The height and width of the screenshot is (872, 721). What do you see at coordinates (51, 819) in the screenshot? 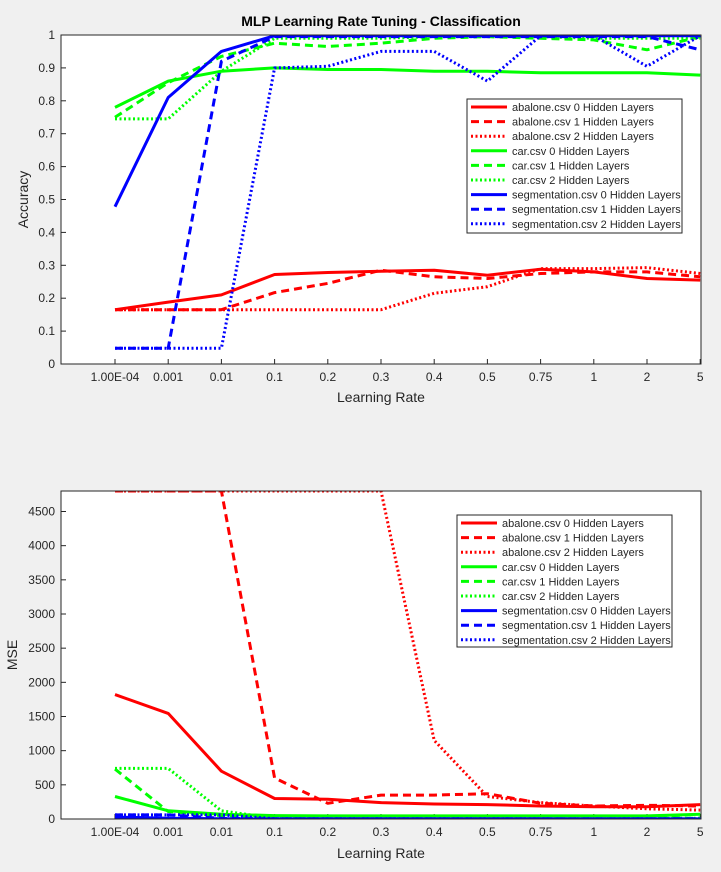
I see `mse-ytick-label: 0` at bounding box center [51, 819].